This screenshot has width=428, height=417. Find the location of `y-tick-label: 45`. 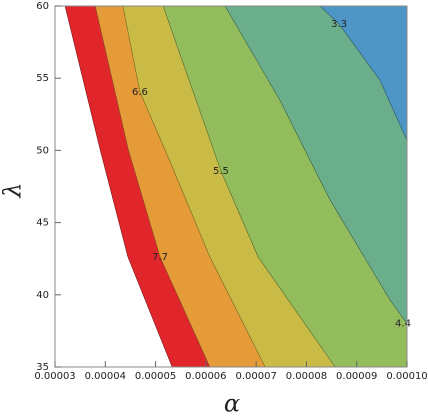

y-tick-label: 45 is located at coordinates (42, 223).